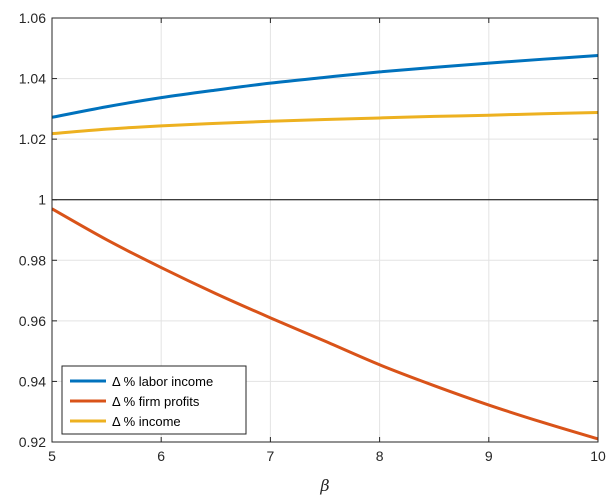  I want to click on x-tick-label: 6, so click(161, 456).